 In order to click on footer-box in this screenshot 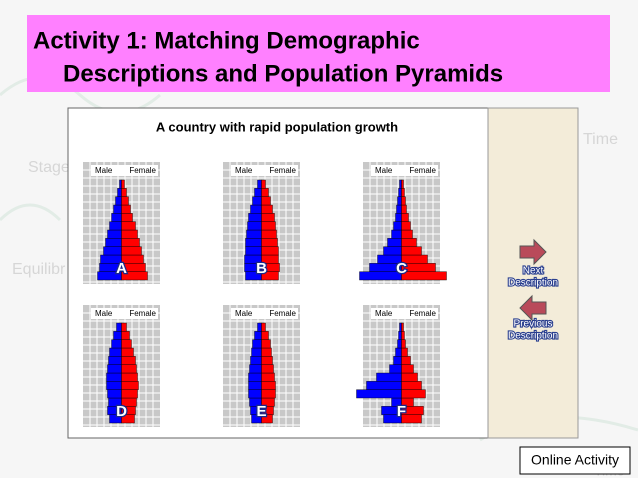, I will do `click(575, 460)`.